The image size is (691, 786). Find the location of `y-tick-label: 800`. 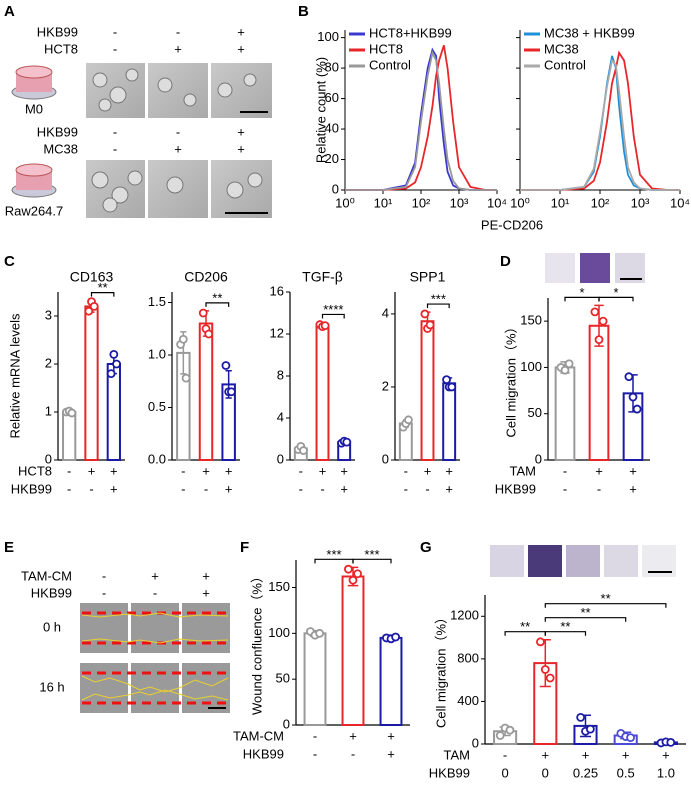

y-tick-label: 800 is located at coordinates (468, 657).